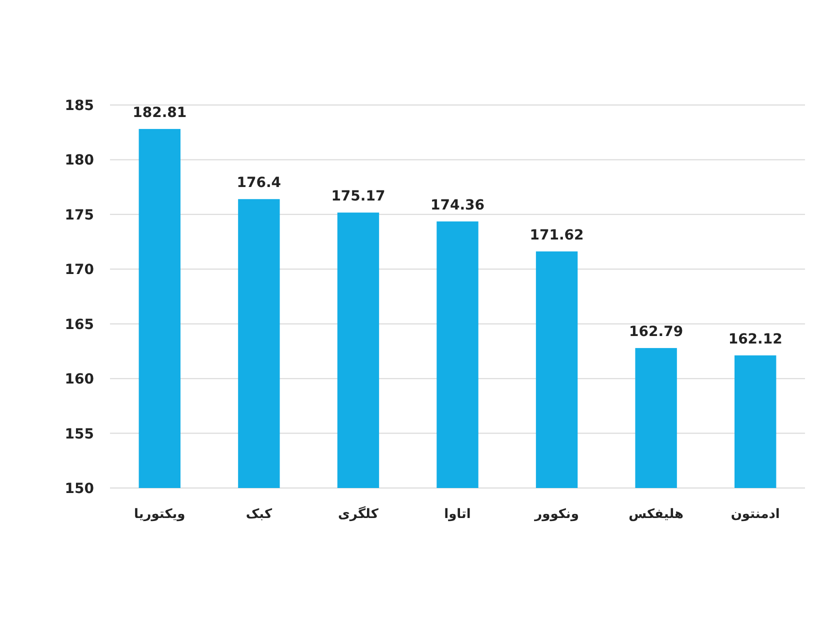  Describe the element at coordinates (159, 112) in the screenshot. I see `data-label: 182.81` at that location.